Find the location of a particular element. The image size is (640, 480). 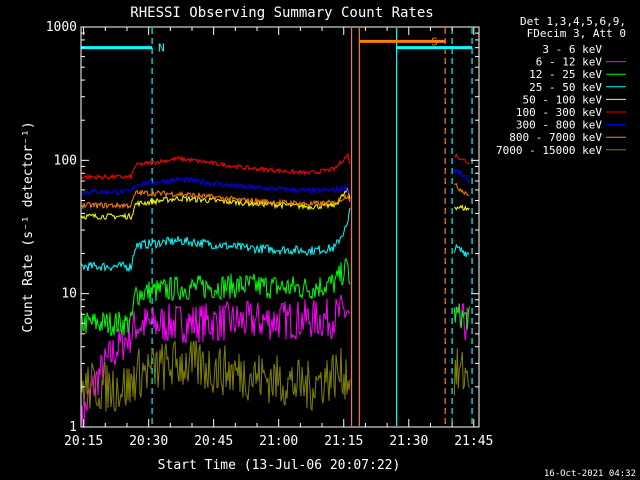

legend-label: 50 - 100 keV is located at coordinates (563, 99).